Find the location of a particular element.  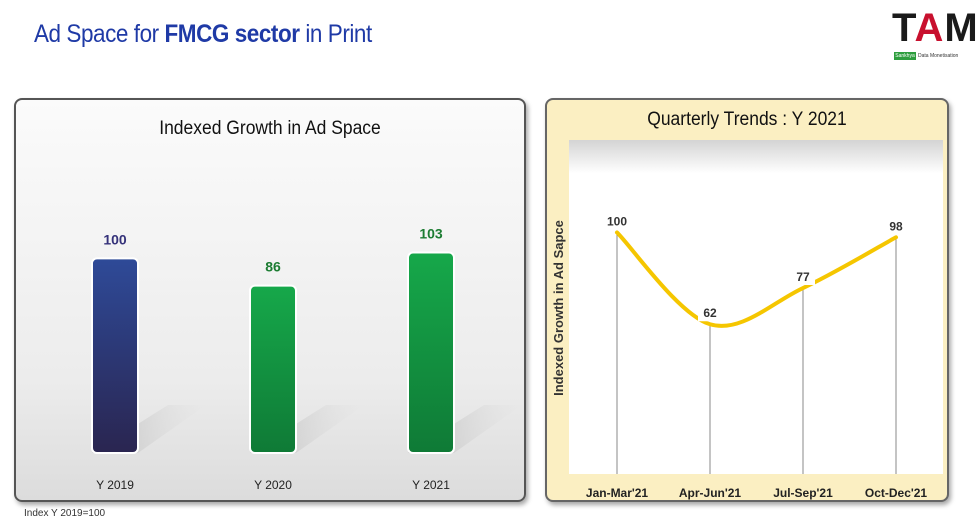

logo-tagline: Sankhya Data Monetisation is located at coordinates (931, 56).